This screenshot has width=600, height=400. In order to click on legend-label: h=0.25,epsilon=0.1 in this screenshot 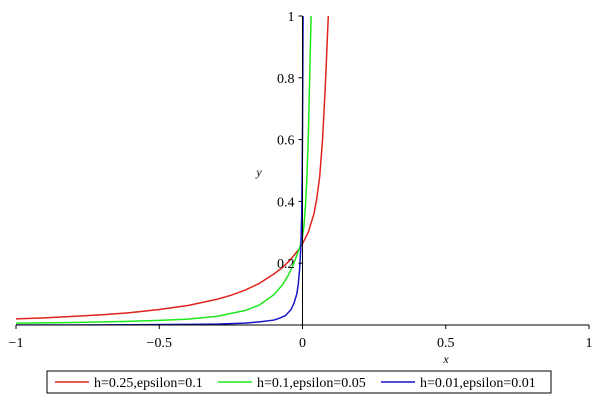, I will do `click(148, 383)`.